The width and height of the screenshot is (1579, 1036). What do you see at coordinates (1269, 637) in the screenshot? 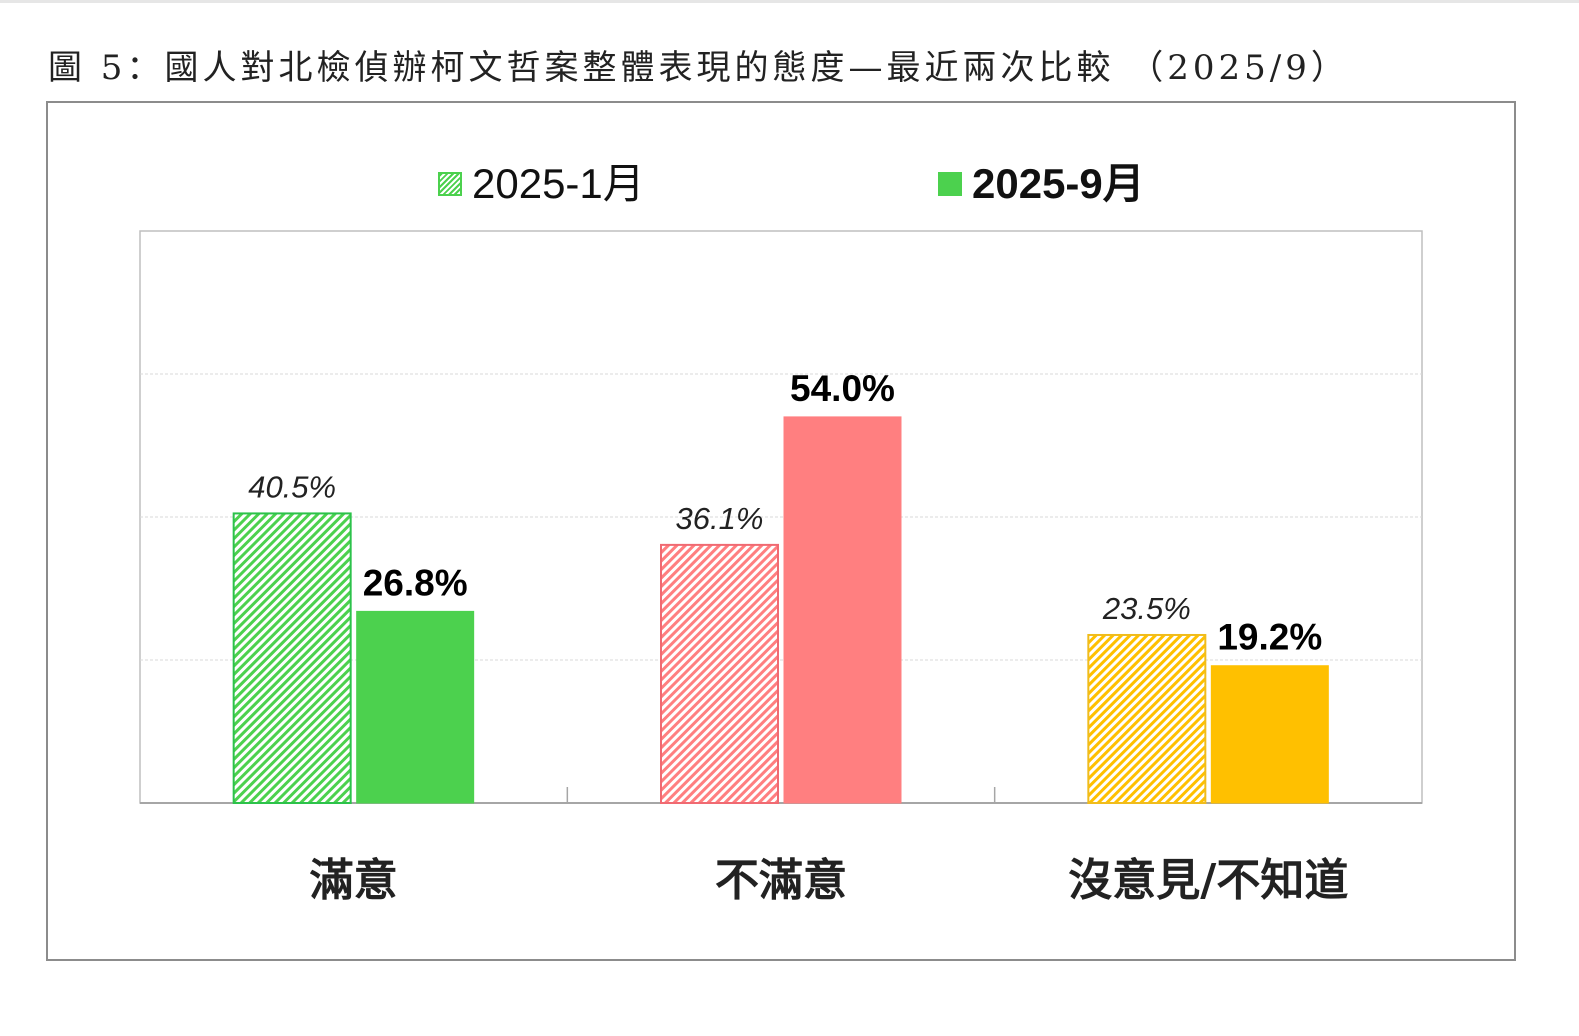
I see `data-label-2025-9: 19.2%` at bounding box center [1269, 637].